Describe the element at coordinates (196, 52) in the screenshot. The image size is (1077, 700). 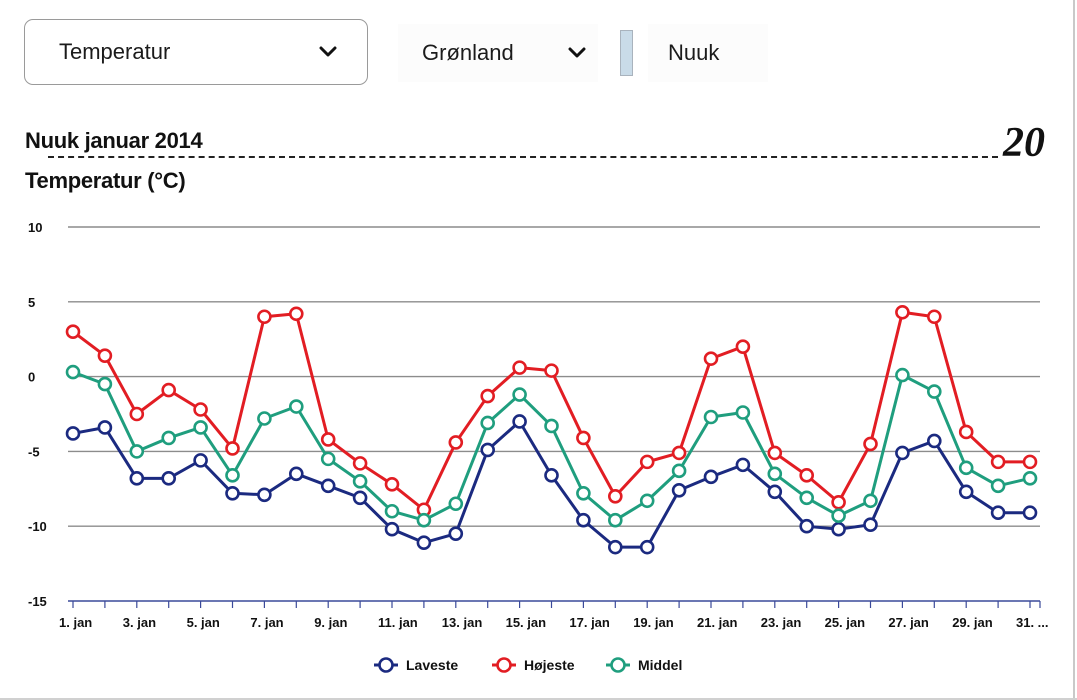
I see `measure-select: Temperatur` at that location.